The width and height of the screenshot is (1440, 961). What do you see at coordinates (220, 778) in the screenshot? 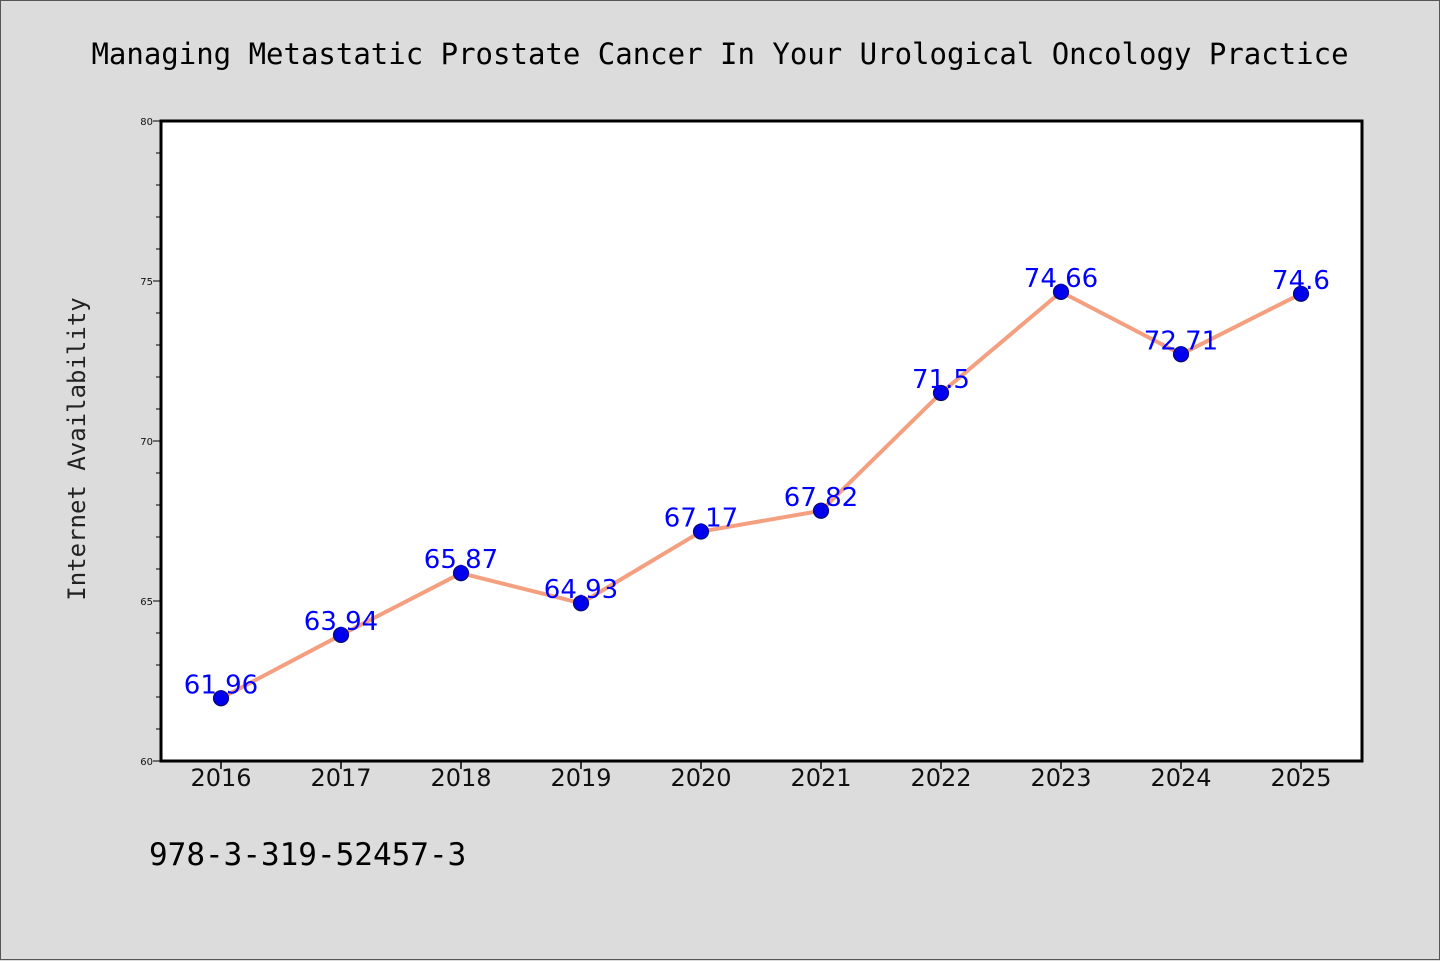
I see `x-tick-label: 2016` at bounding box center [220, 778].